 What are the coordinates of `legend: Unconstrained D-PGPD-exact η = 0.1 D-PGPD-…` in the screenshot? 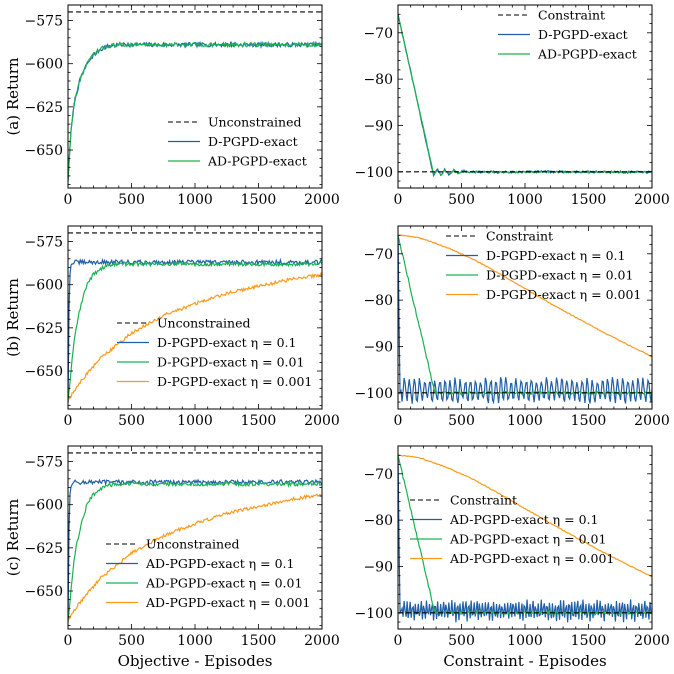 It's located at (214, 352).